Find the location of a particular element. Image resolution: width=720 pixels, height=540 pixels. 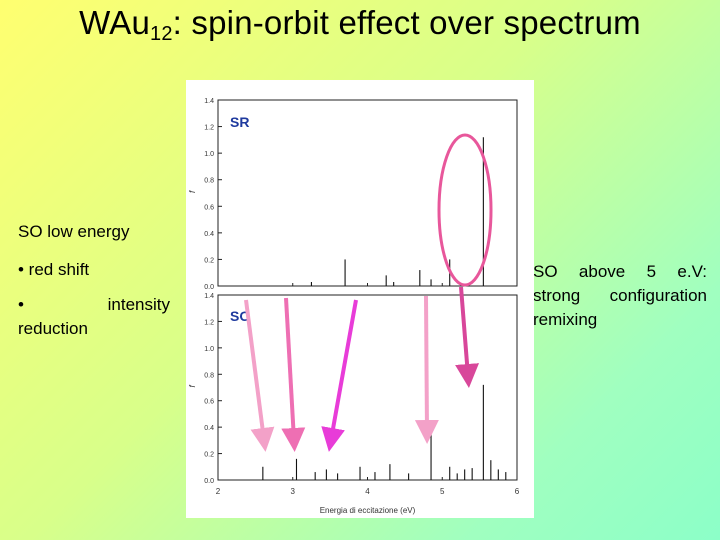

x-tick-label: 3 is located at coordinates (293, 491).